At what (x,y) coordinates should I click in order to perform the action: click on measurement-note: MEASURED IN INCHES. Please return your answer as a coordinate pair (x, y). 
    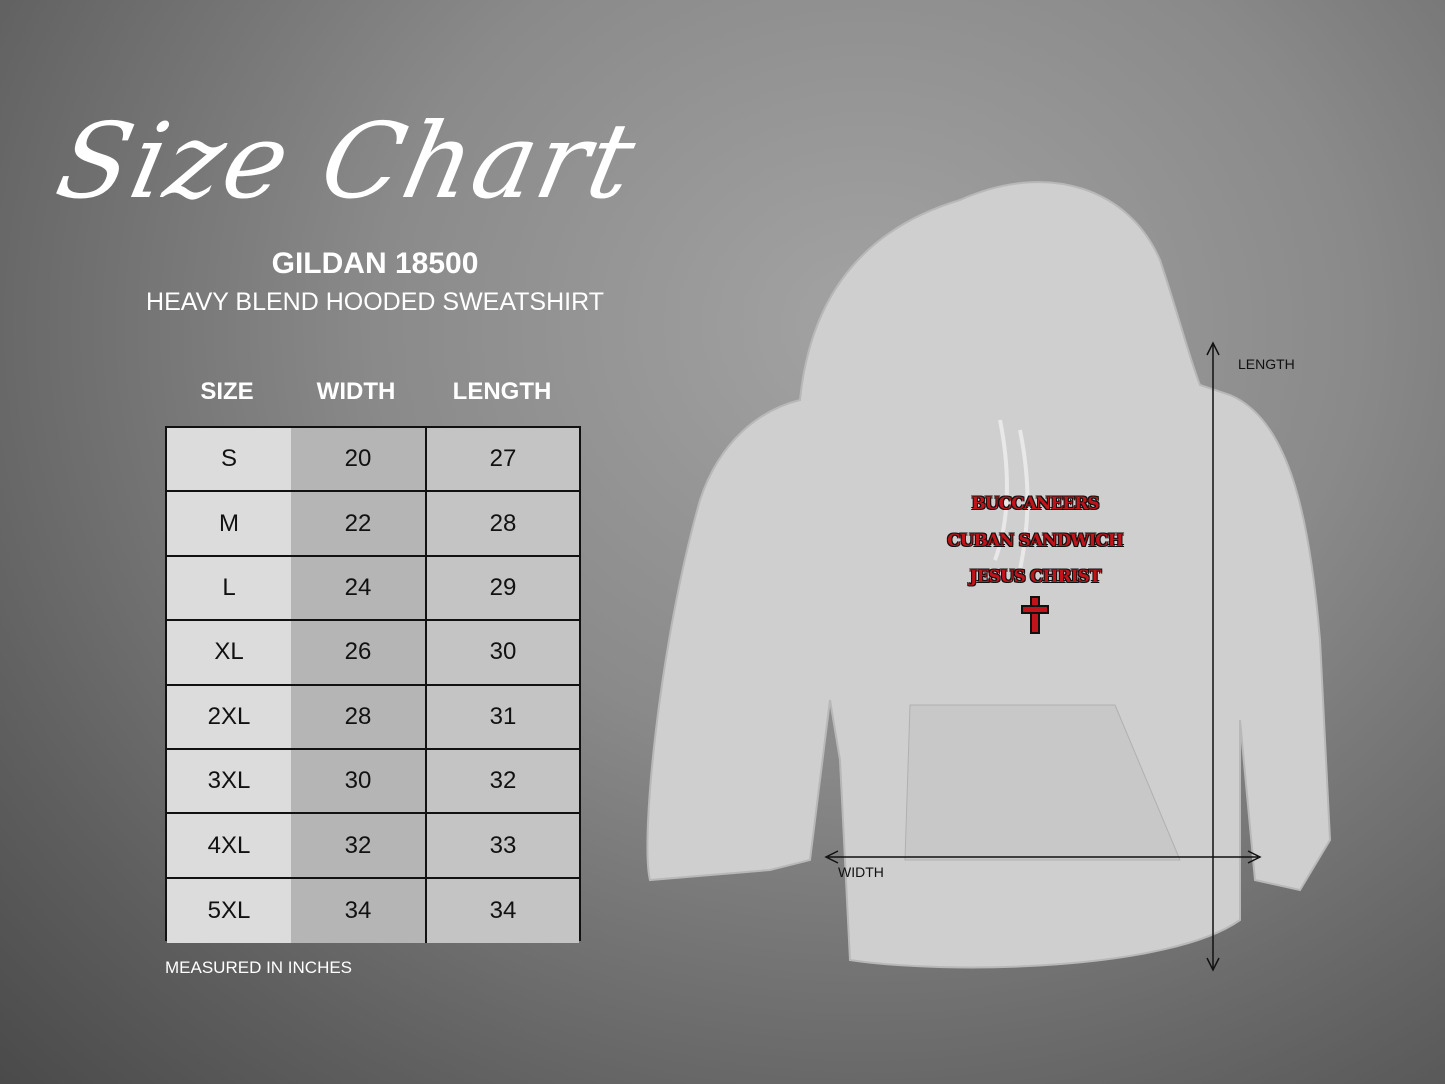
    Looking at the image, I should click on (259, 967).